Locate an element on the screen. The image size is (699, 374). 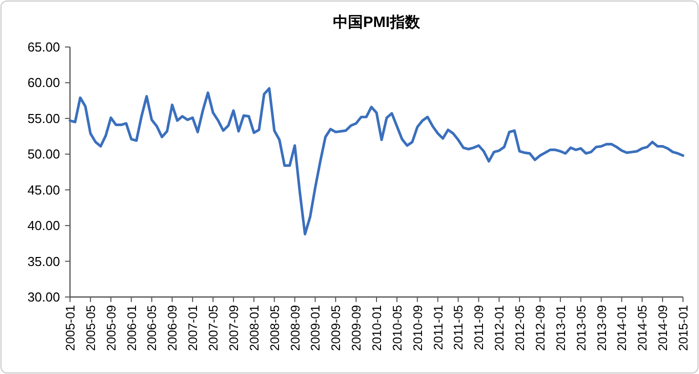
x-tick-label: 2005-09 is located at coordinates (111, 327).